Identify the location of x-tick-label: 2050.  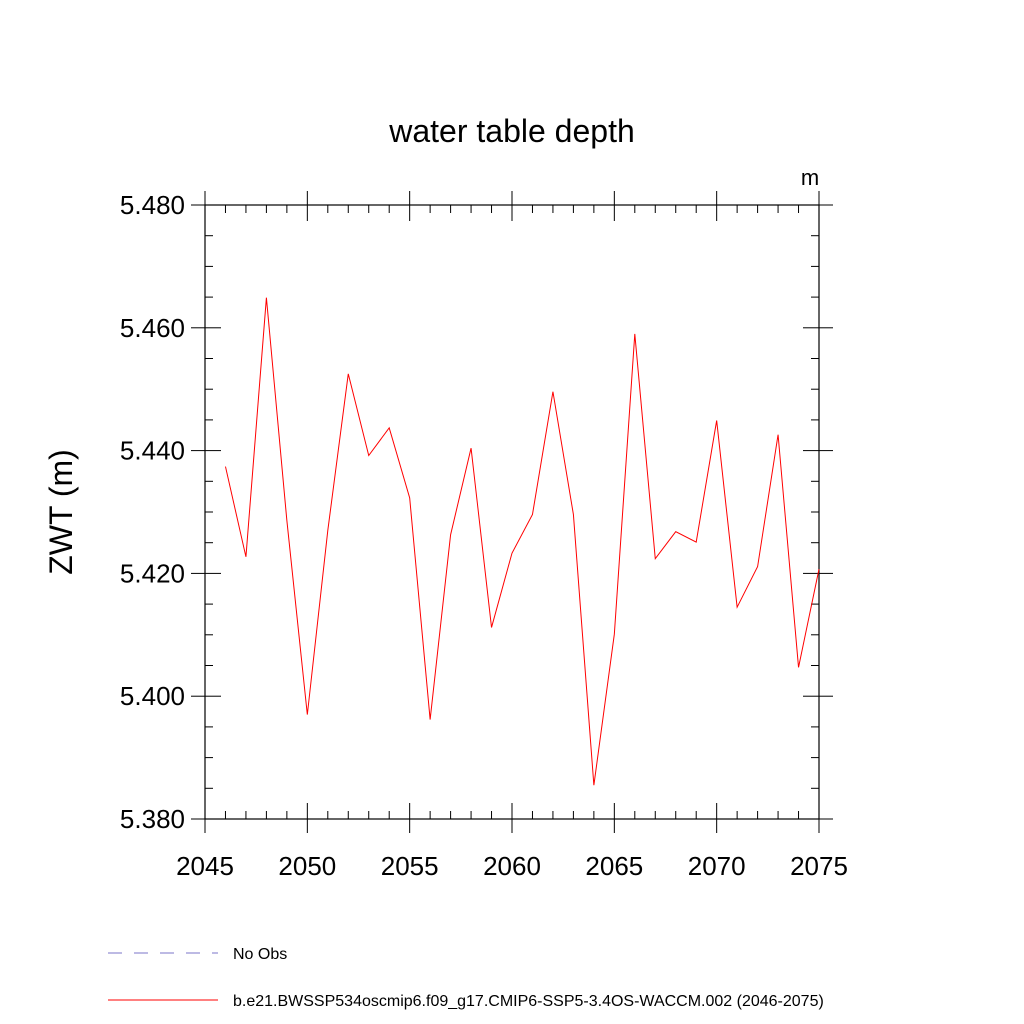
(307, 866).